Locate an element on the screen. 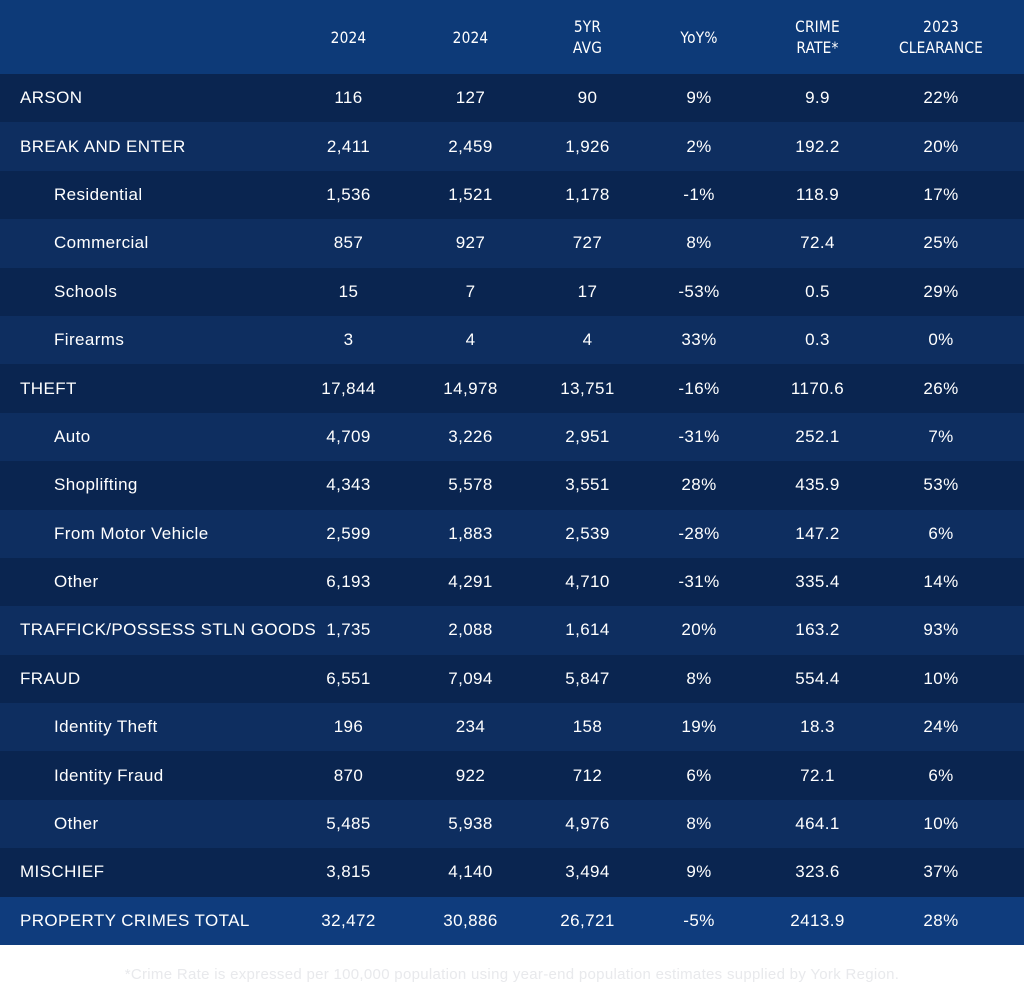 The height and width of the screenshot is (989, 1024). value-crime-rate: 435.9 is located at coordinates (817, 485).